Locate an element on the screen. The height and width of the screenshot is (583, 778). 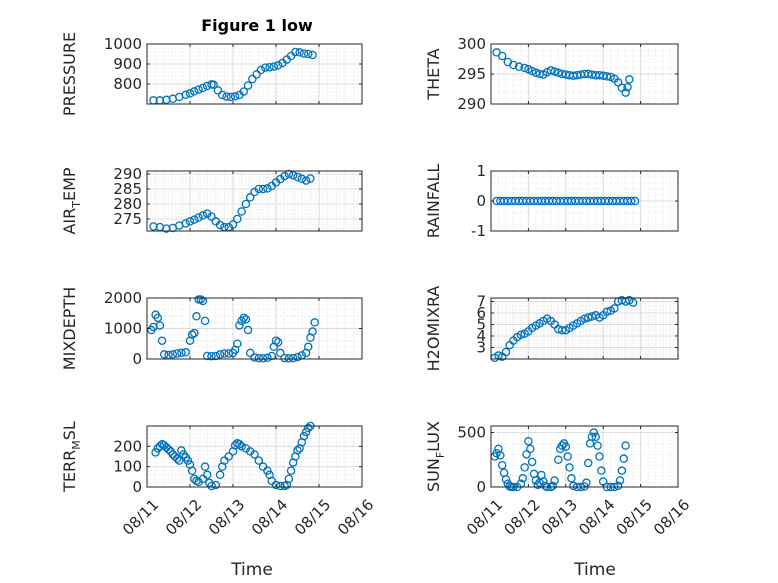
y-tick-label: 290 is located at coordinates (127, 174).